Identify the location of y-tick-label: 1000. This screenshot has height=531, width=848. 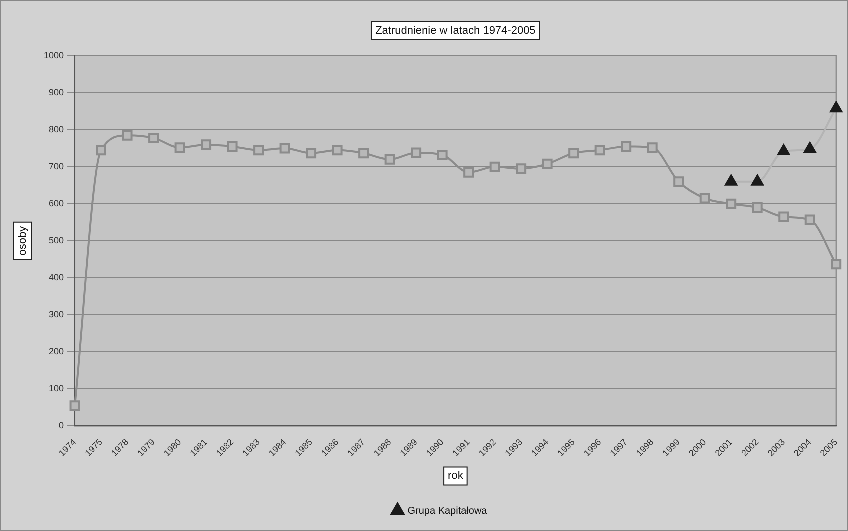
(54, 55).